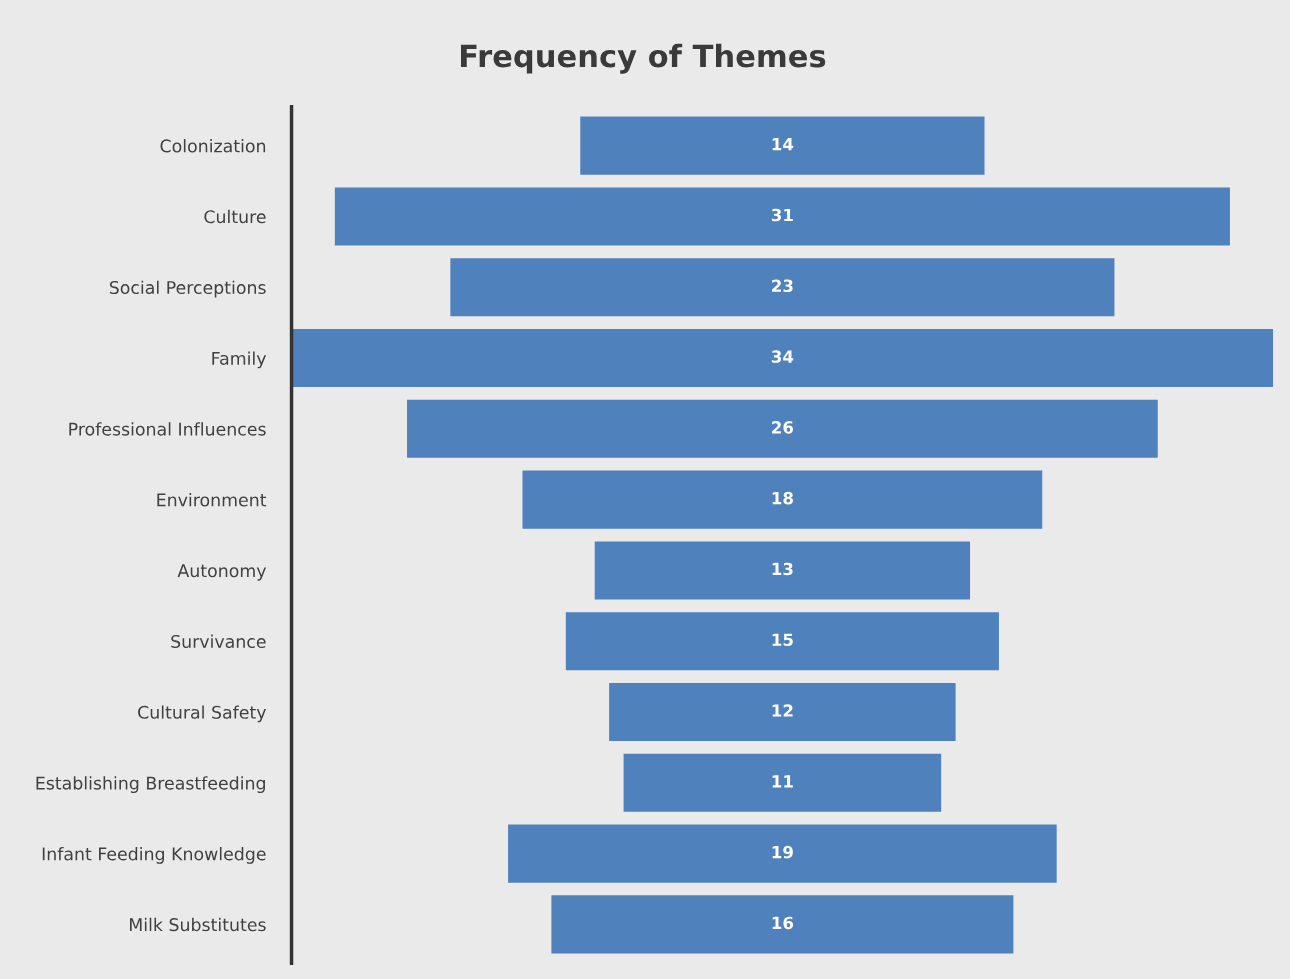 The image size is (1290, 979). Describe the element at coordinates (154, 855) in the screenshot. I see `category-label: Infant Feeding Knowledge` at that location.